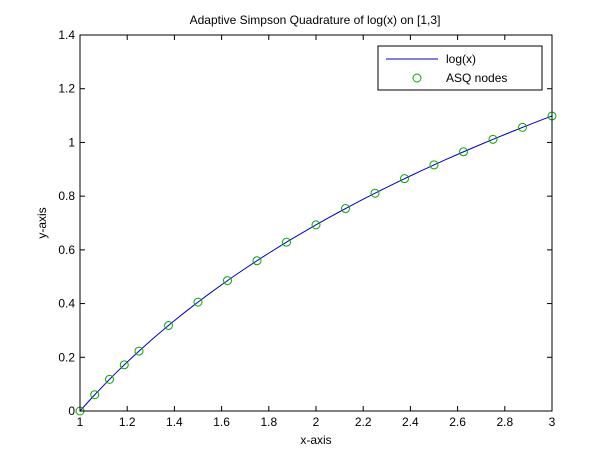 The image size is (609, 467). Describe the element at coordinates (127, 422) in the screenshot. I see `x-tick-label: 1.2` at that location.